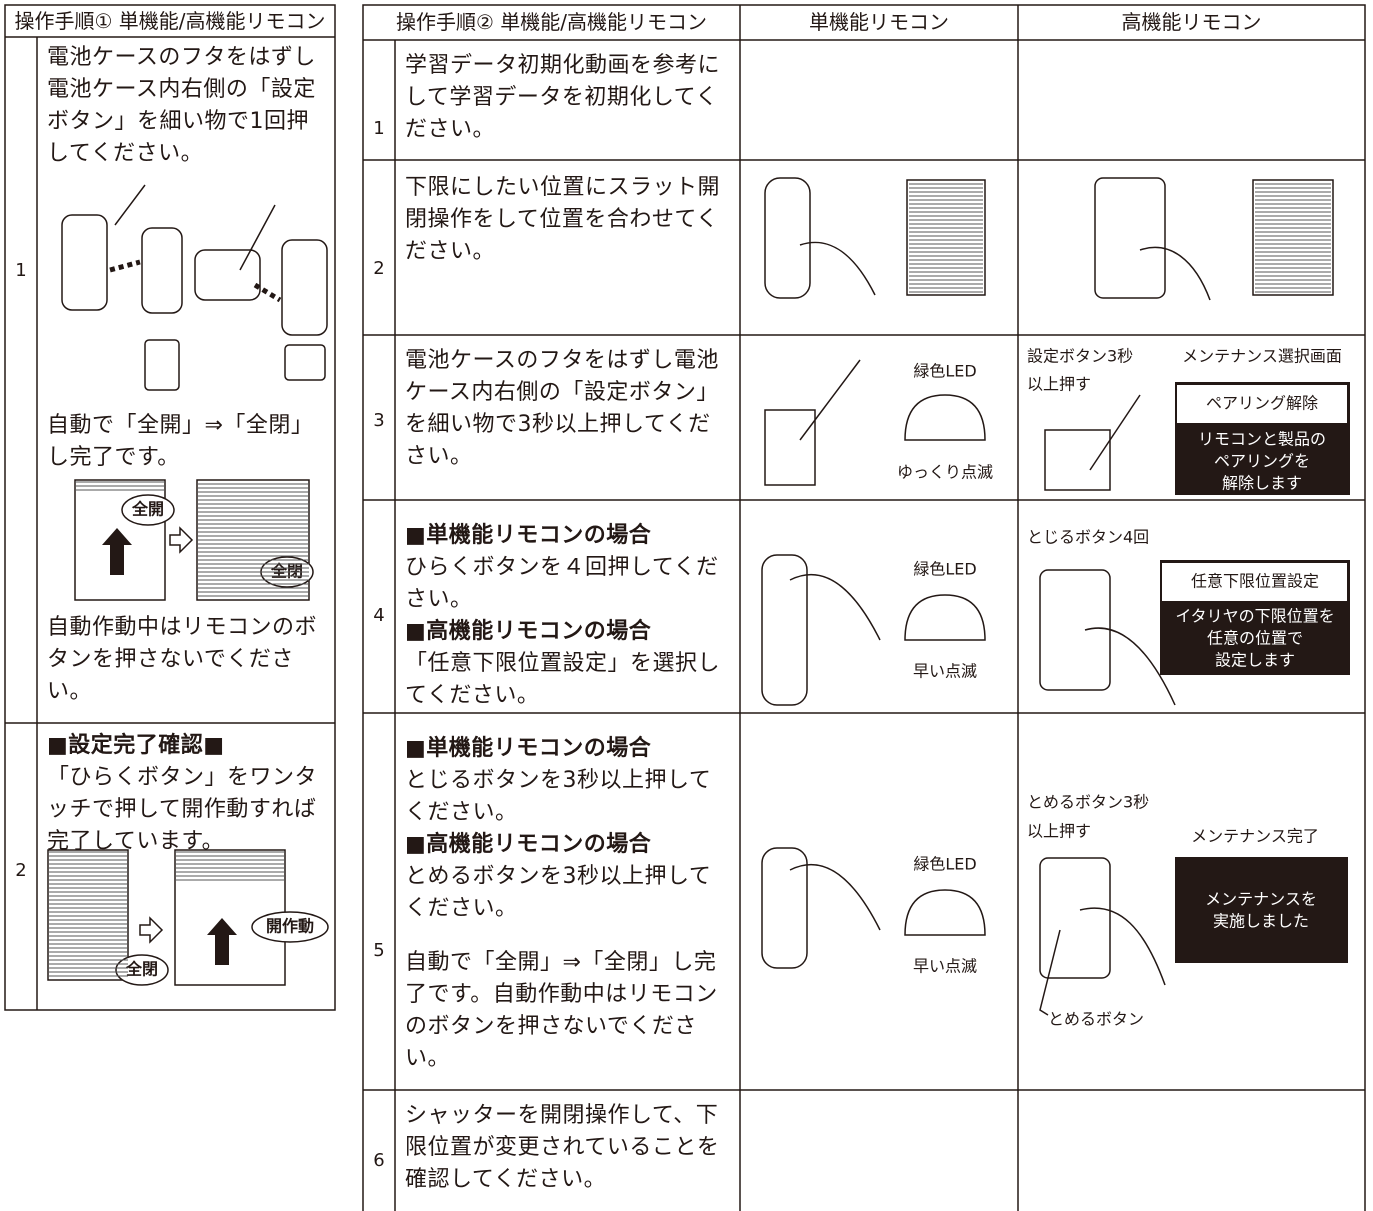 This screenshot has width=1373, height=1211. I want to click on screen-text: 任意の位置で, so click(1255, 638).